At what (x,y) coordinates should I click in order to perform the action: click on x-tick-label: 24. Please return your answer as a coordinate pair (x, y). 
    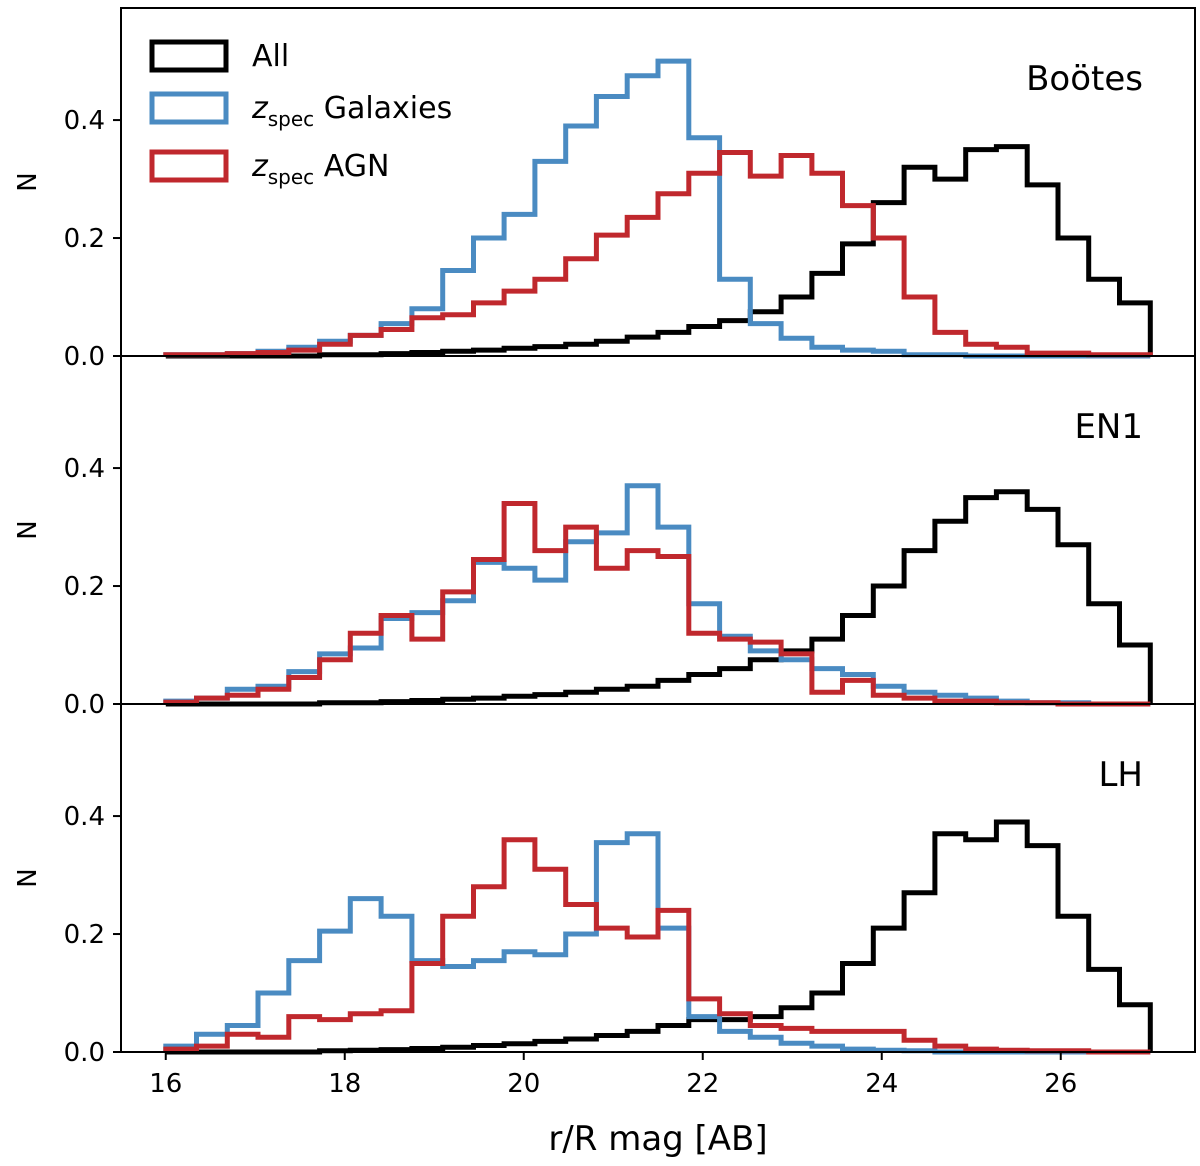
    Looking at the image, I should click on (881, 1084).